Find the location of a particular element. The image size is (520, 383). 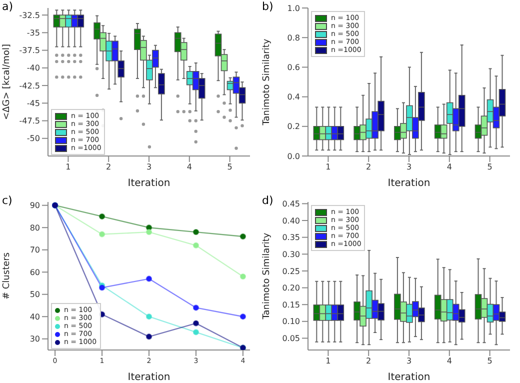

y-tick-label: -47.5 is located at coordinates (29, 121).